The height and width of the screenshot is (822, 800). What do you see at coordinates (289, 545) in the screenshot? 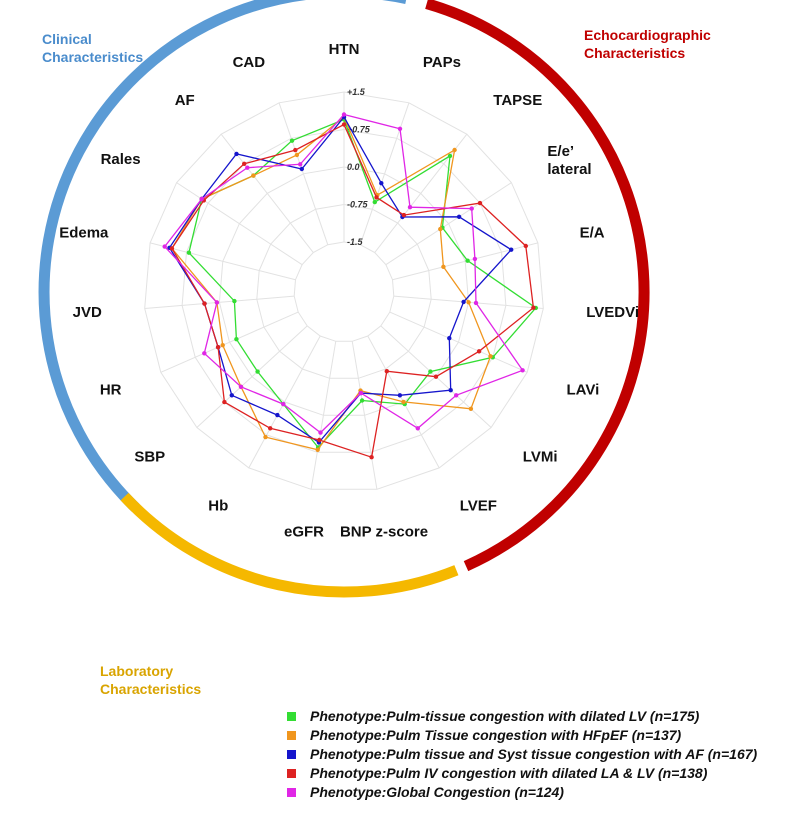
I see `laboratory-arc` at bounding box center [289, 545].